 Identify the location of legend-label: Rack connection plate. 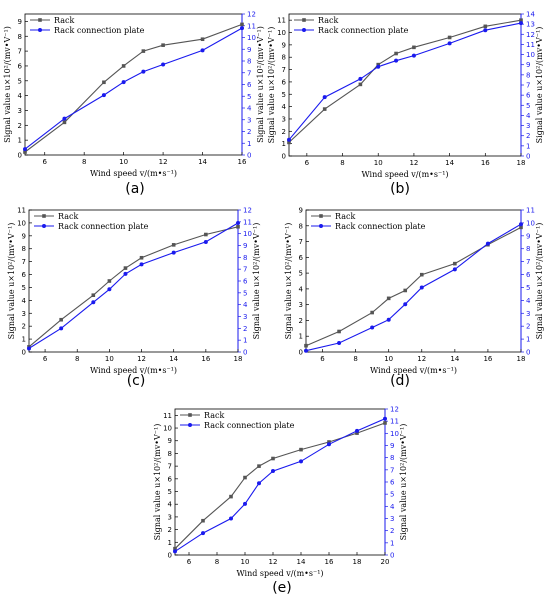
(103, 226).